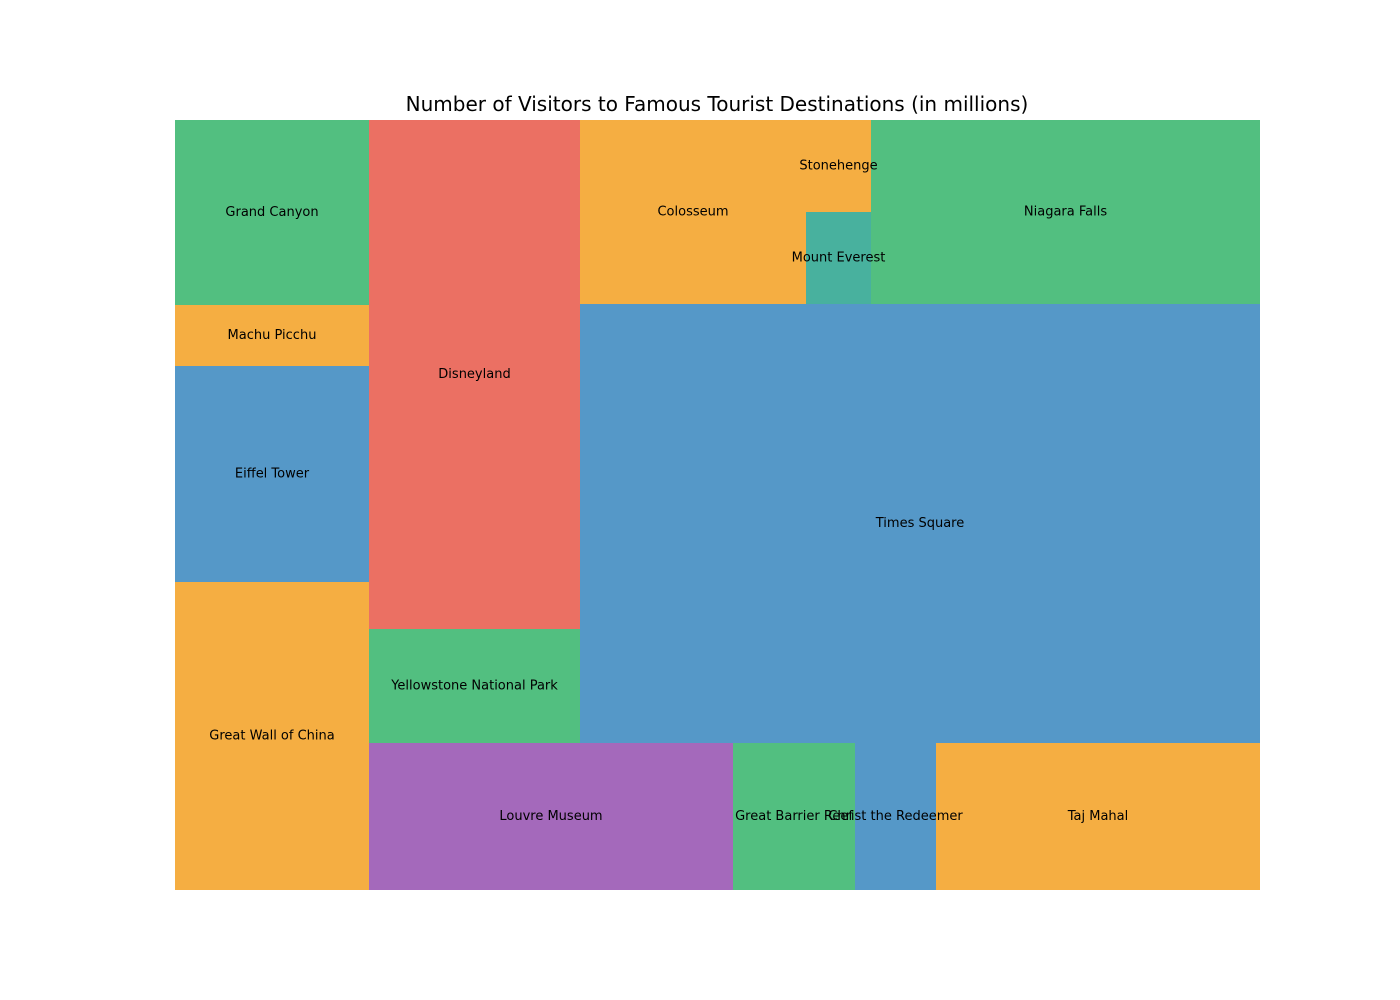  I want to click on tile-great-barrier-reef, so click(794, 816).